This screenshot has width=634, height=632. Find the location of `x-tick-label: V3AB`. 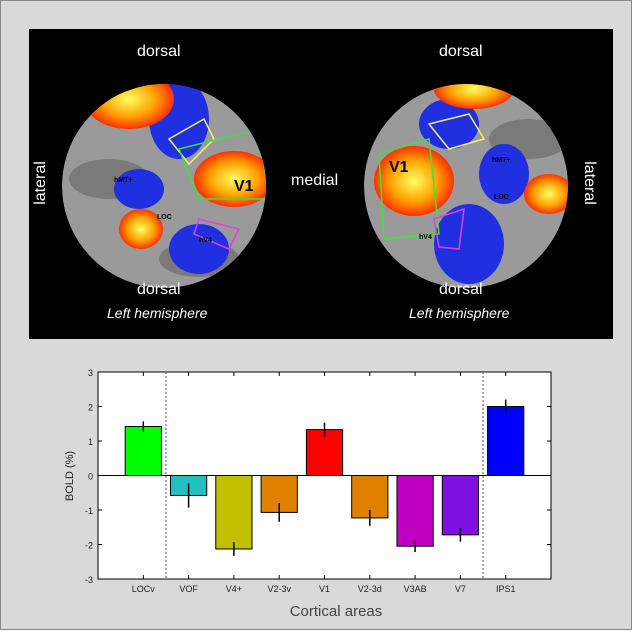

x-tick-label: V3AB is located at coordinates (415, 589).